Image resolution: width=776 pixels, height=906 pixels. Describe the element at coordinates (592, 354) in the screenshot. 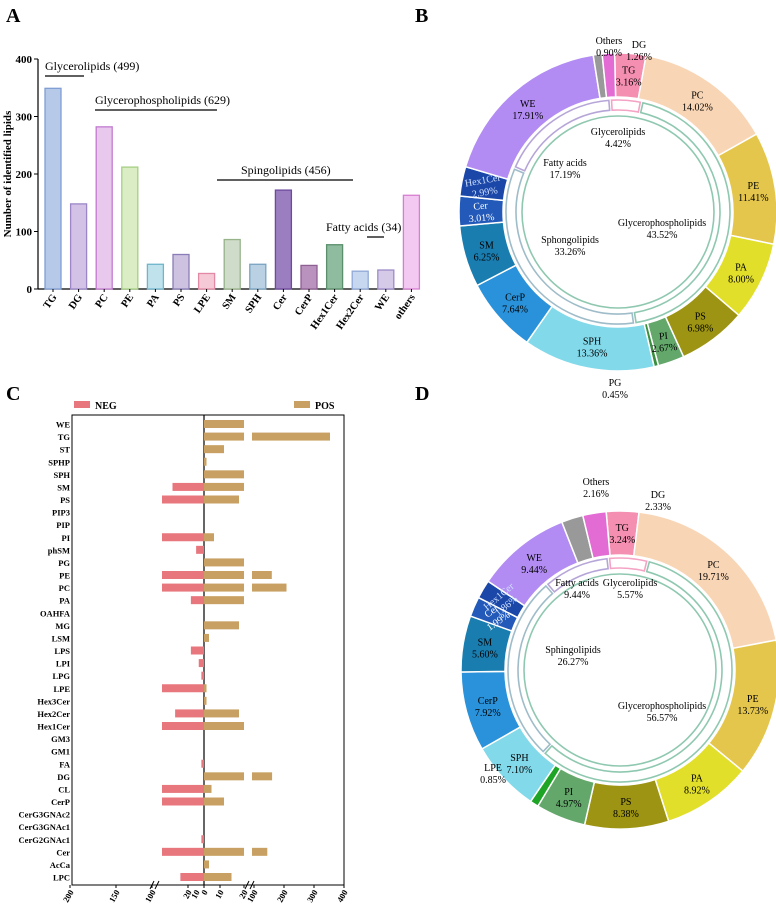

I see `outer-slice-value: 13.36%` at that location.